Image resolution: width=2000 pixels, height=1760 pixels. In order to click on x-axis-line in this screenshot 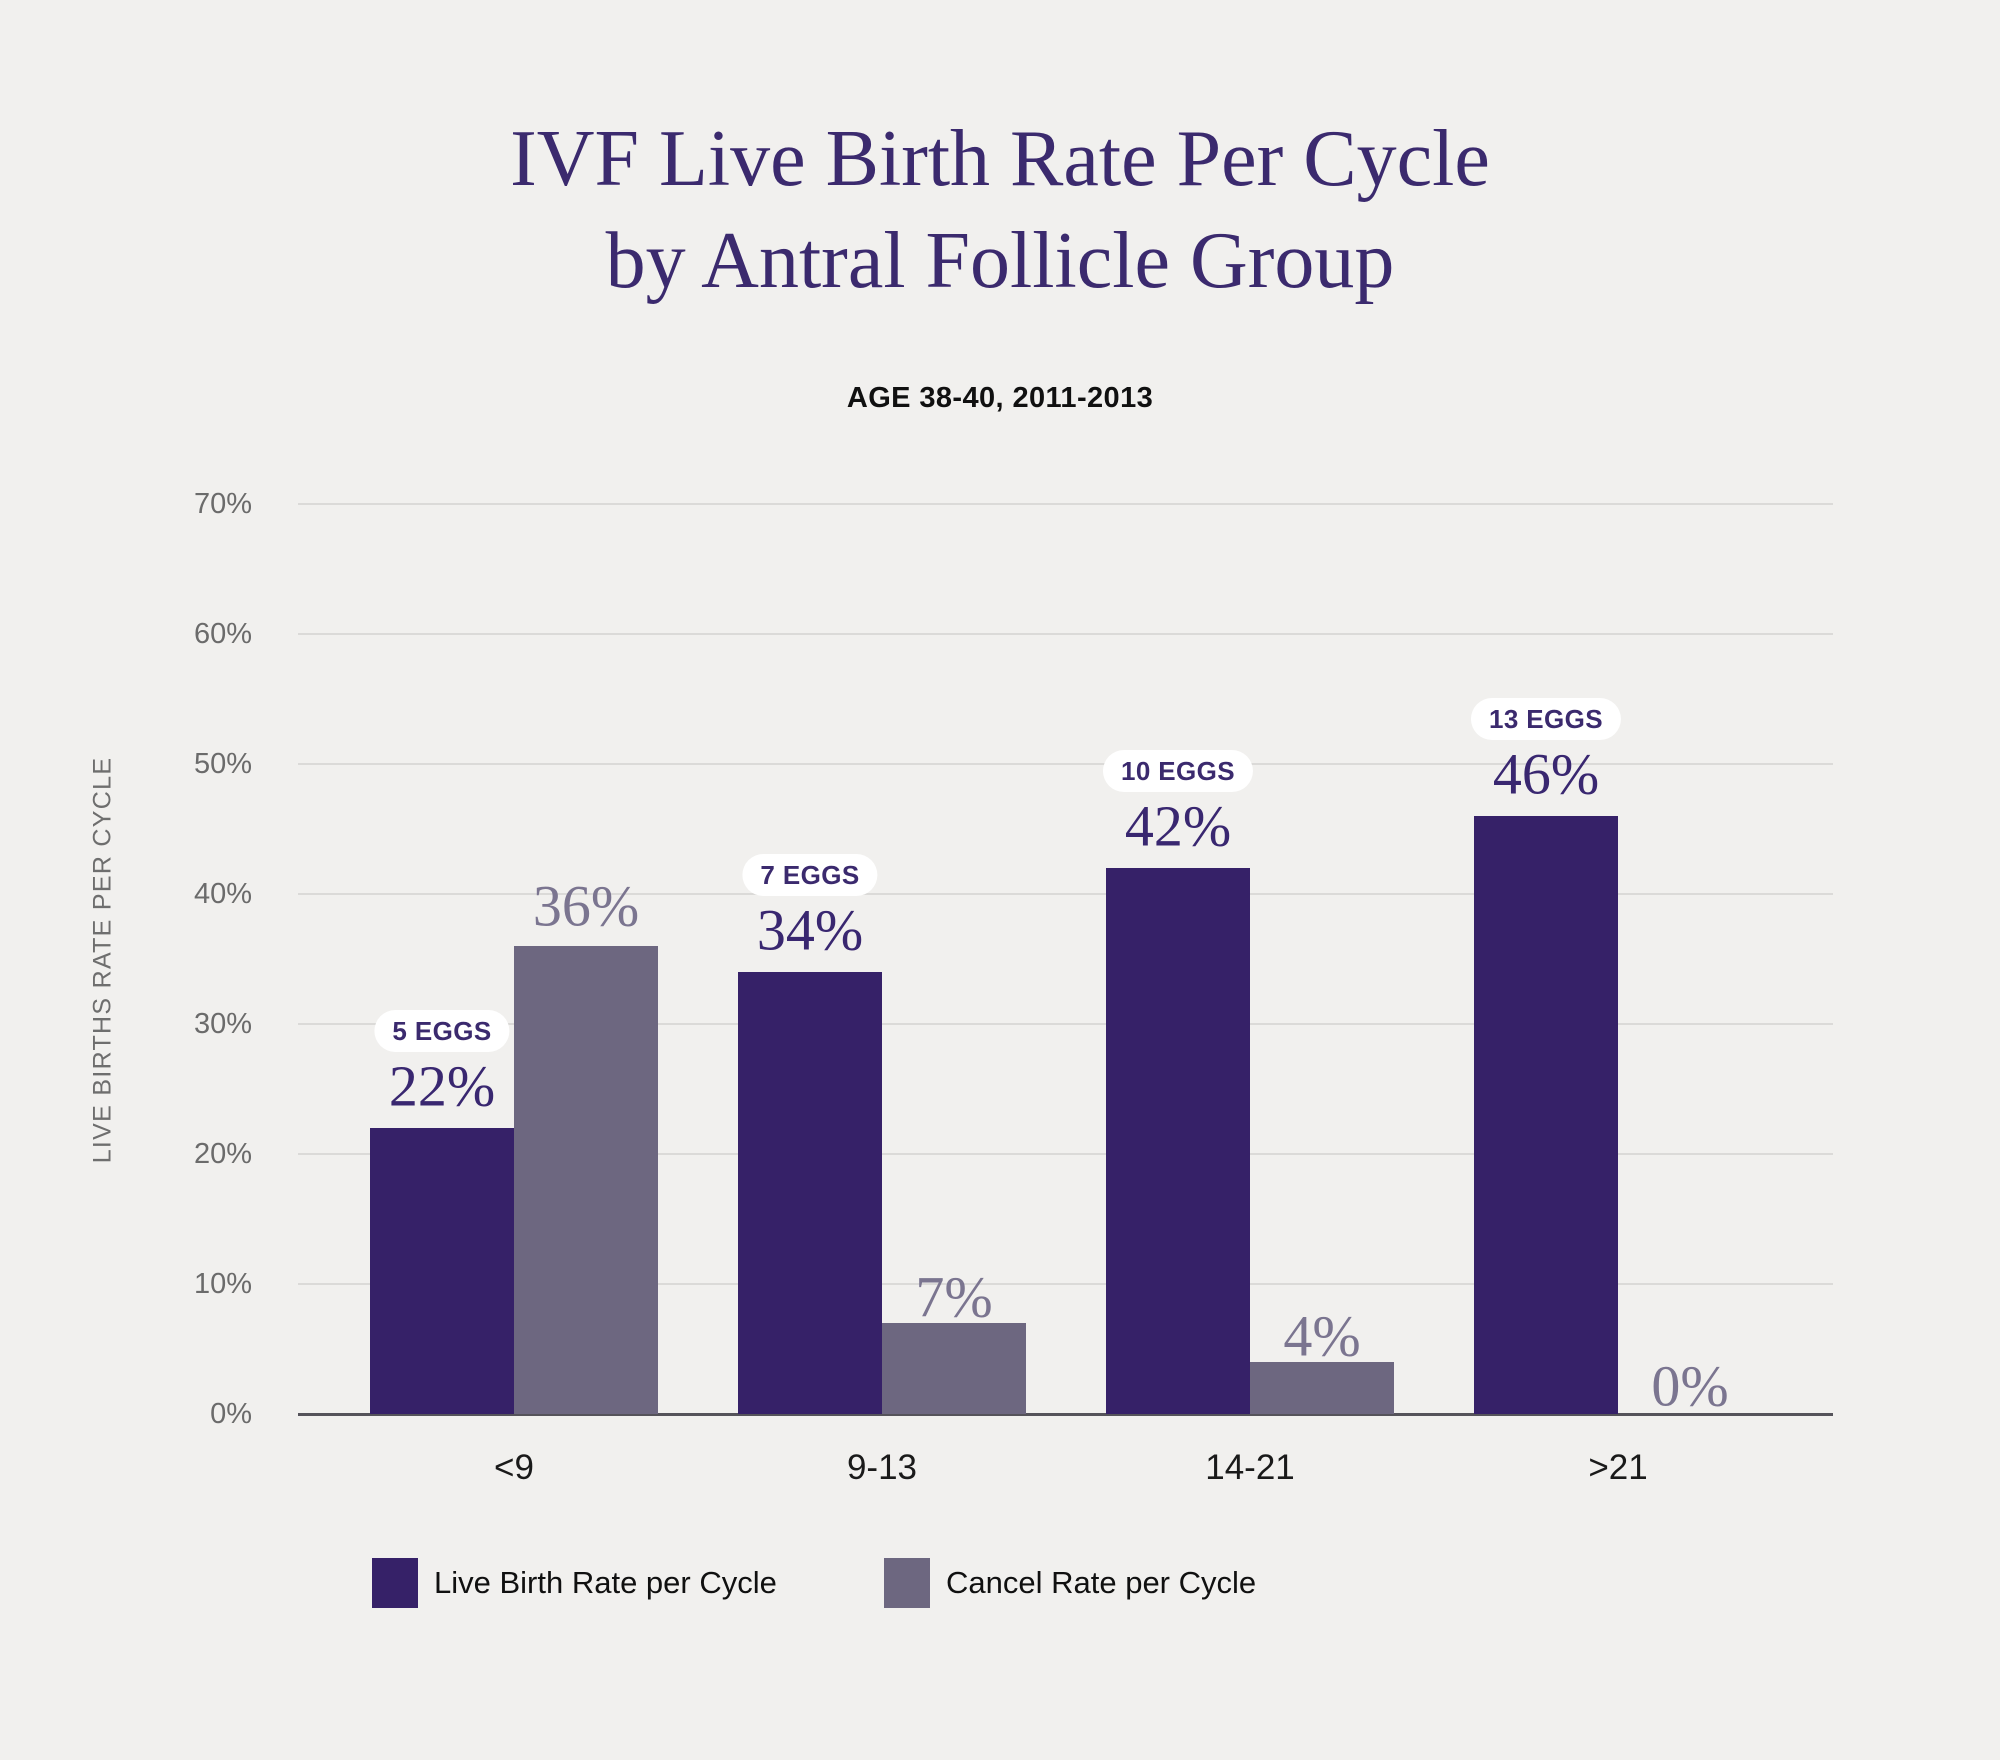, I will do `click(1065, 1414)`.